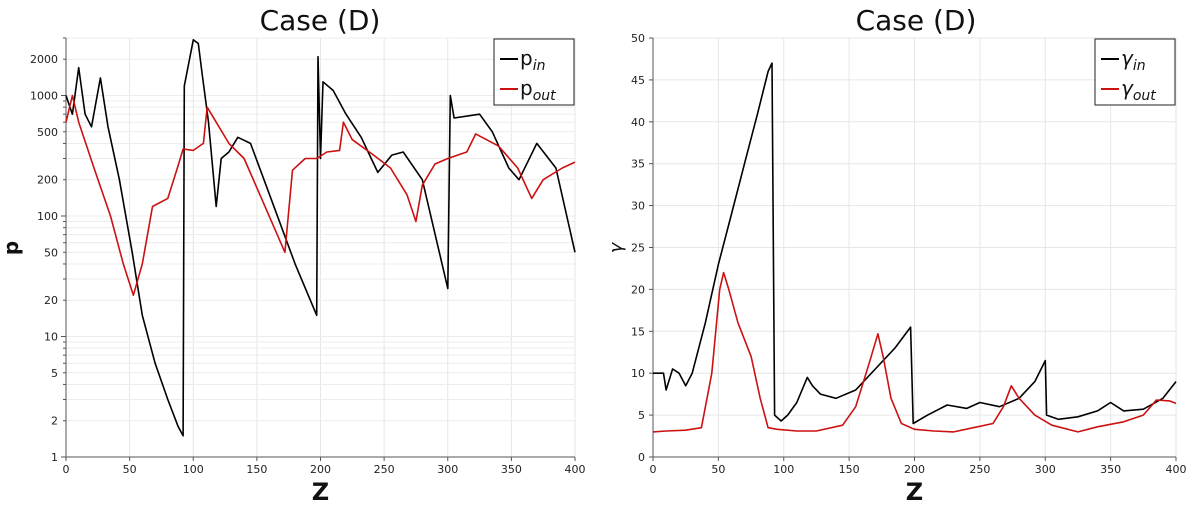 The image size is (1200, 511). Describe the element at coordinates (638, 206) in the screenshot. I see `y-tick-label: 30` at that location.